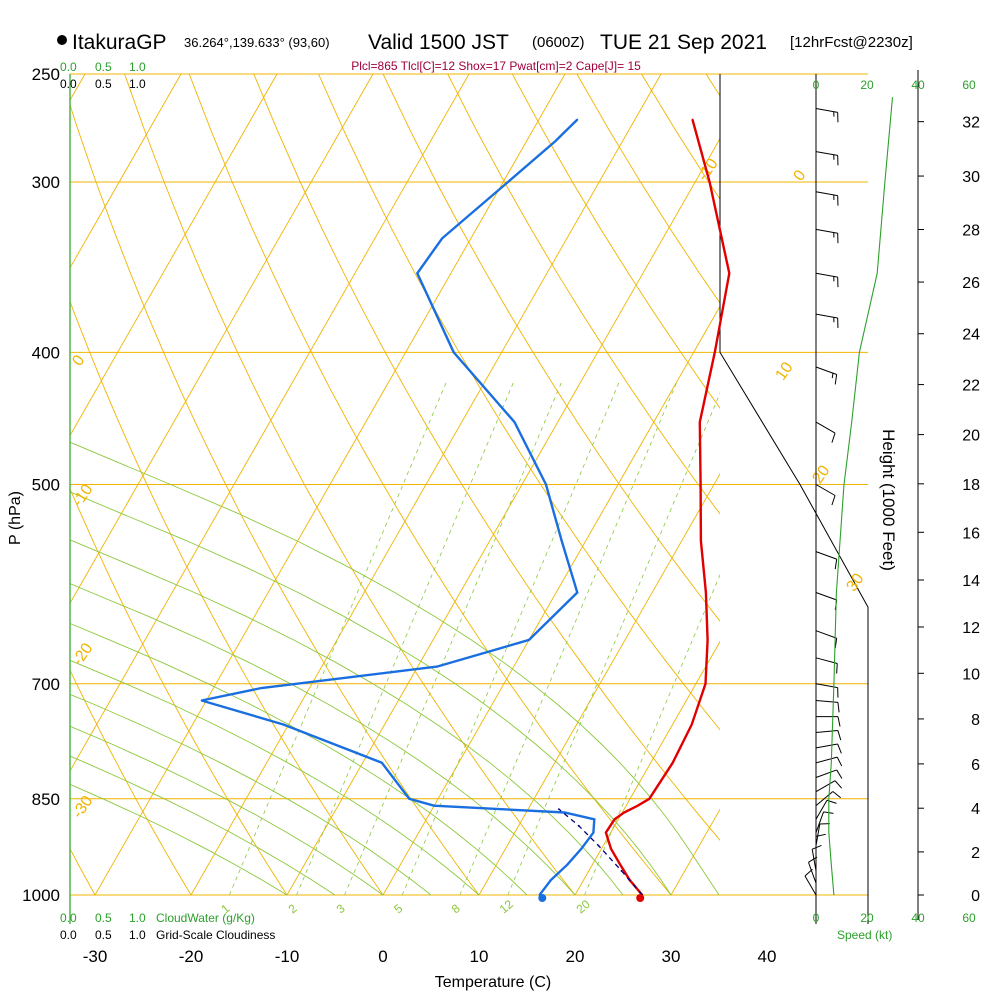 The image size is (1000, 1000). What do you see at coordinates (971, 335) in the screenshot?
I see `height-tick-24: 24` at bounding box center [971, 335].